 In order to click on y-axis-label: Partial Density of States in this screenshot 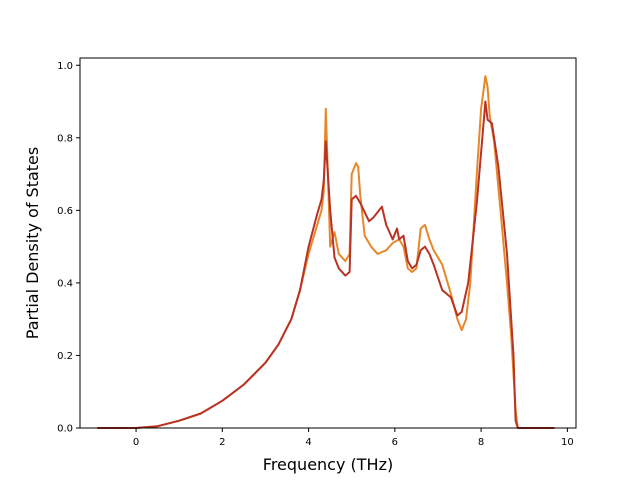, I will do `click(32, 243)`.